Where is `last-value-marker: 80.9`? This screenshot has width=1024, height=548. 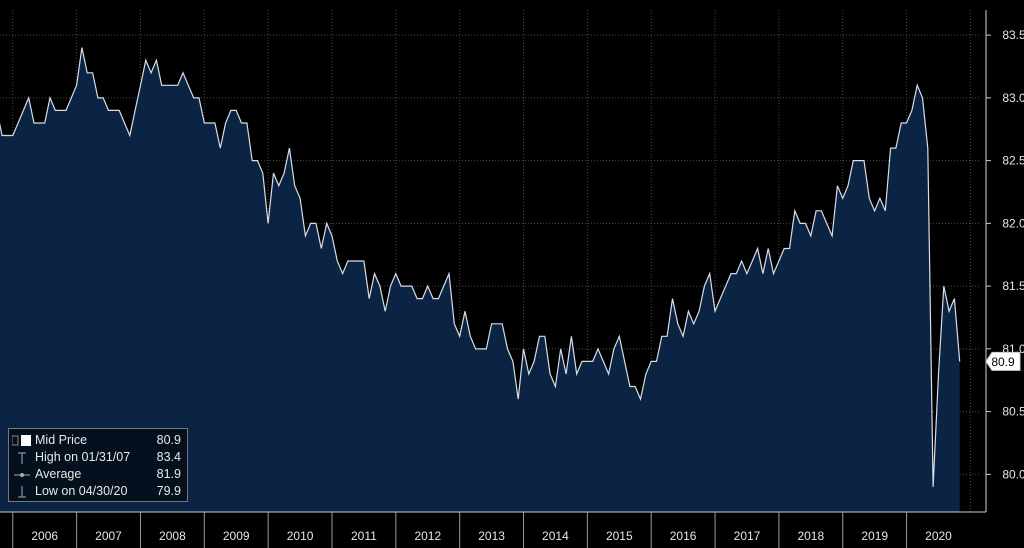 last-value-marker: 80.9 is located at coordinates (1003, 361).